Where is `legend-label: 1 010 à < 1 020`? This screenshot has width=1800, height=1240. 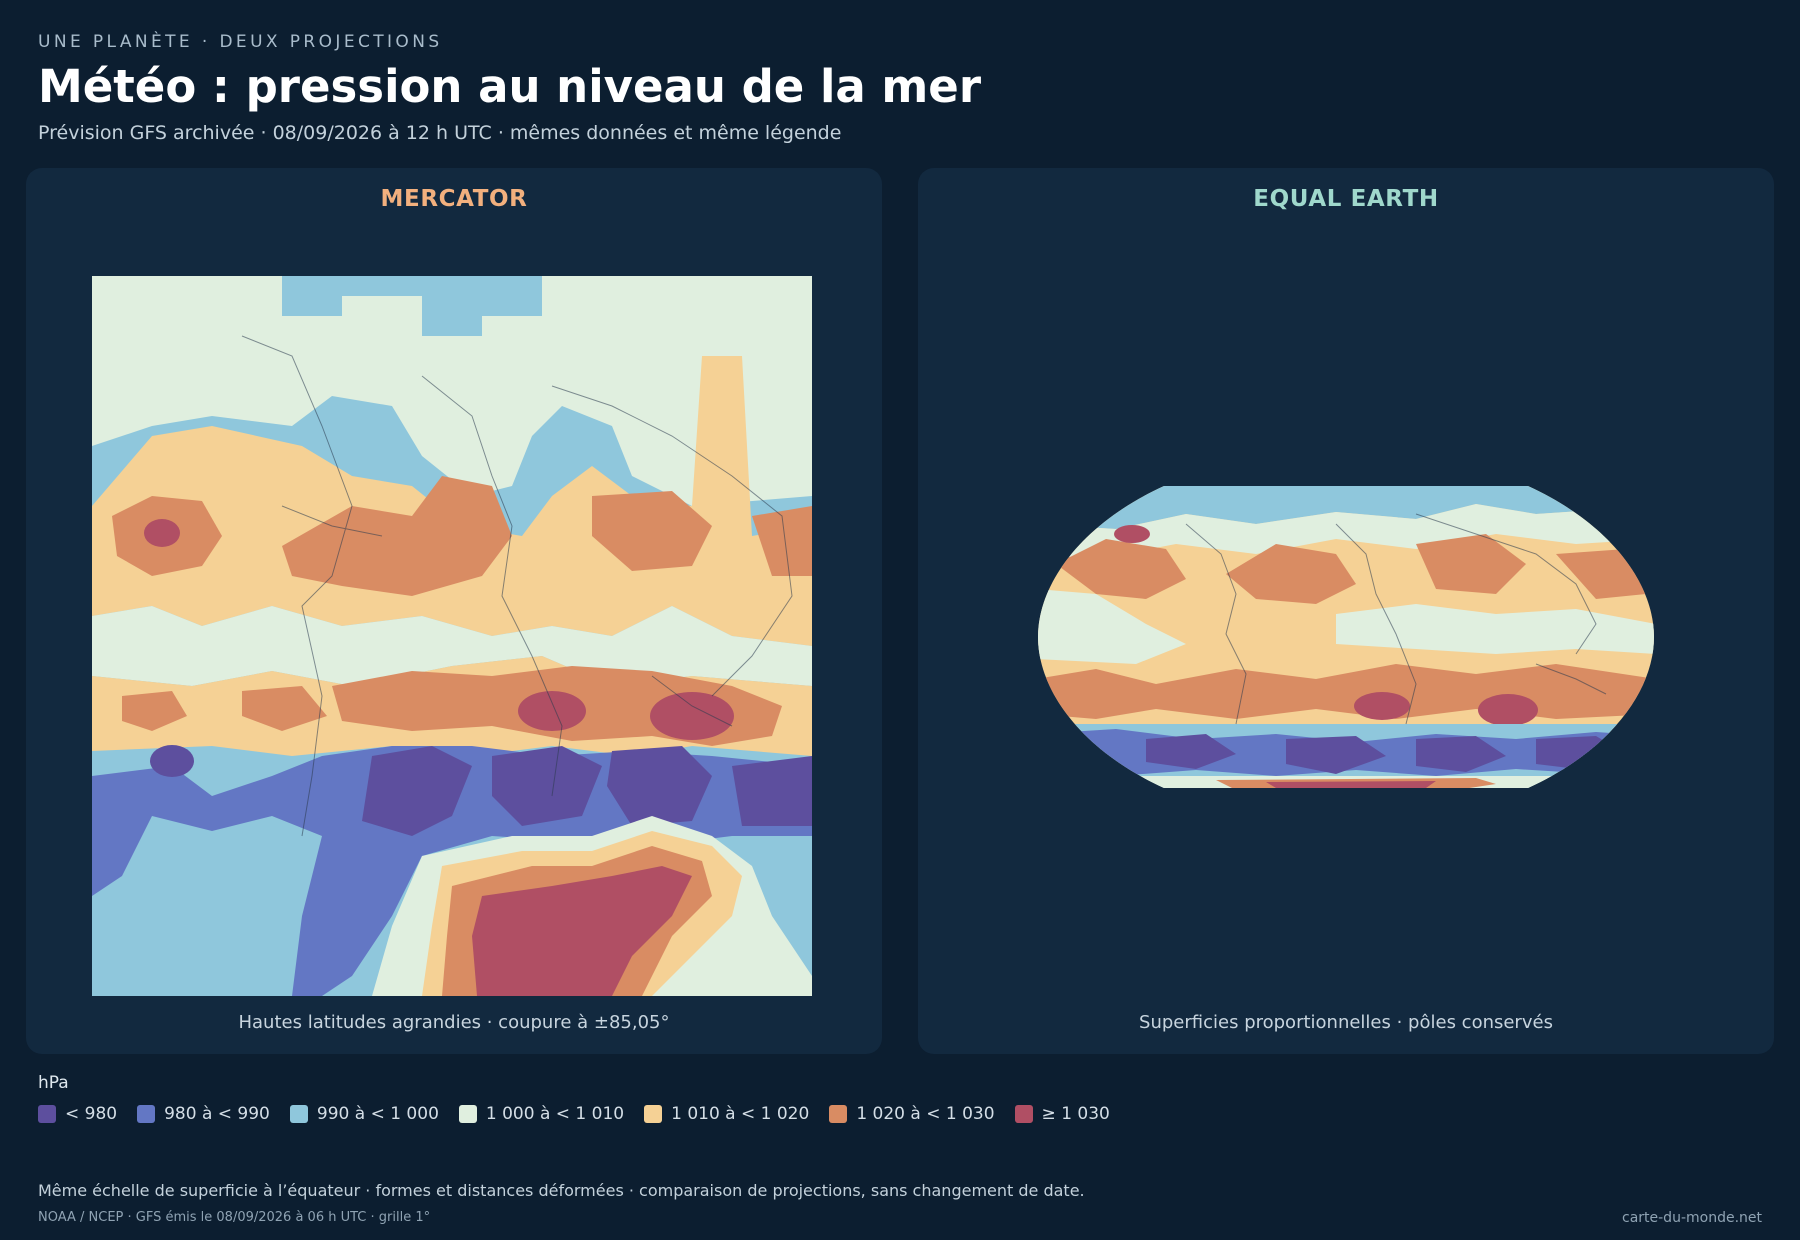 legend-label: 1 010 à < 1 020 is located at coordinates (740, 1114).